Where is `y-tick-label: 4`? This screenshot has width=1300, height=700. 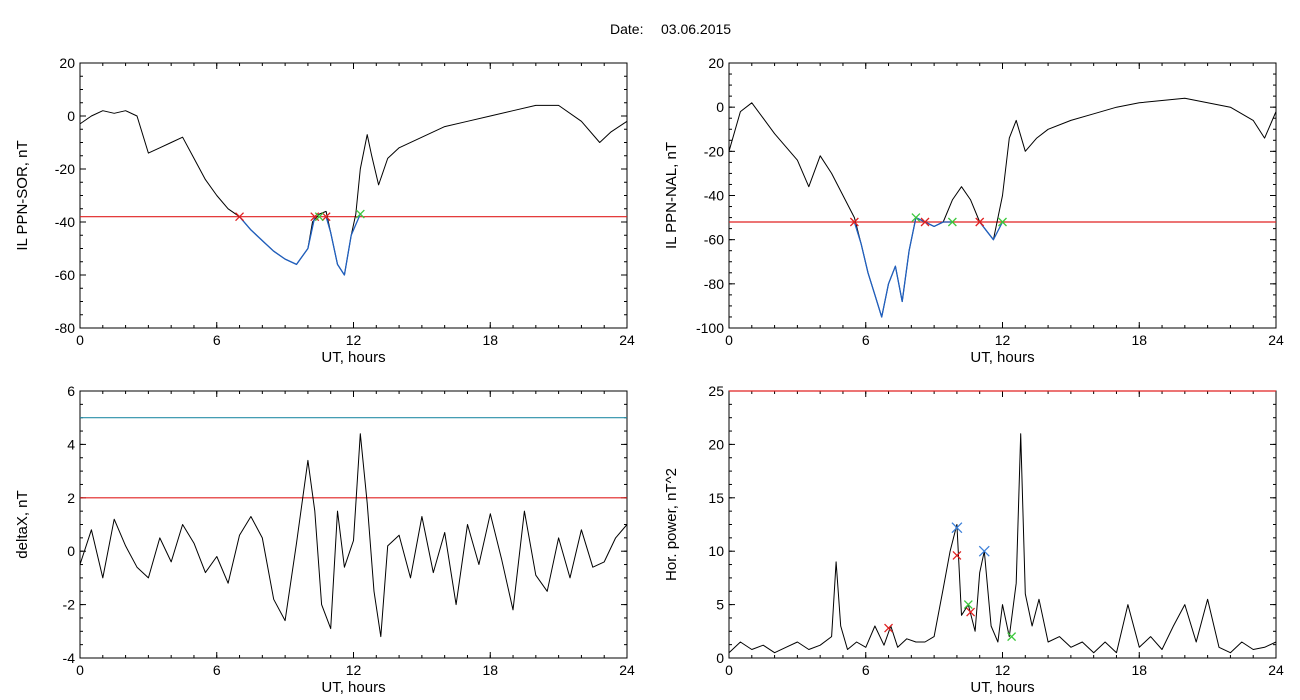 y-tick-label: 4 is located at coordinates (71, 444).